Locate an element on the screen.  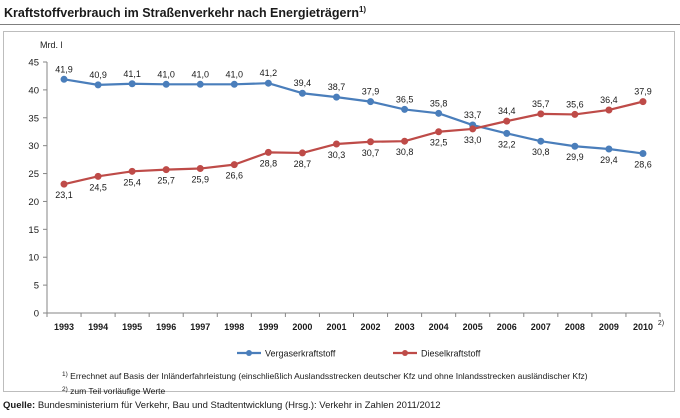
y-axis-title: Mrd. l is located at coordinates (51, 45).